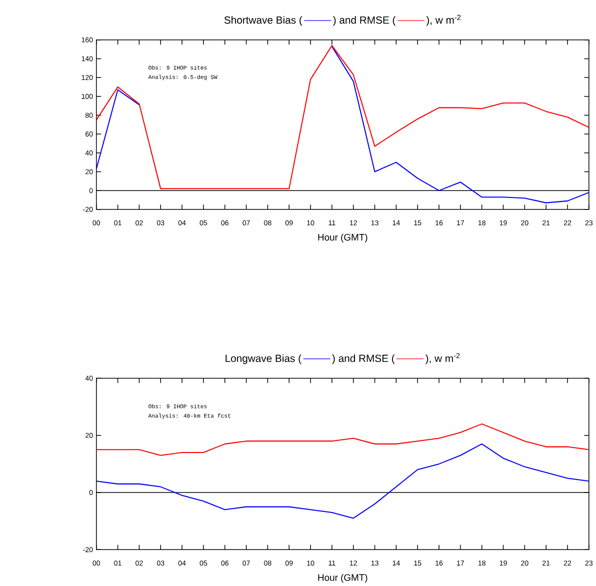 Image resolution: width=596 pixels, height=586 pixels. I want to click on legend-label: Shortwave Bias (, so click(263, 21).